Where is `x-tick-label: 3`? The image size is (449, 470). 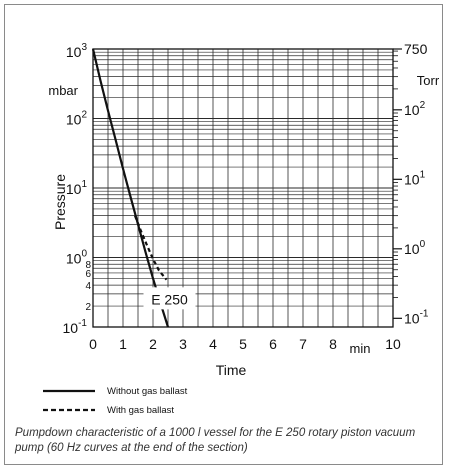 x-tick-label: 3 is located at coordinates (183, 344).